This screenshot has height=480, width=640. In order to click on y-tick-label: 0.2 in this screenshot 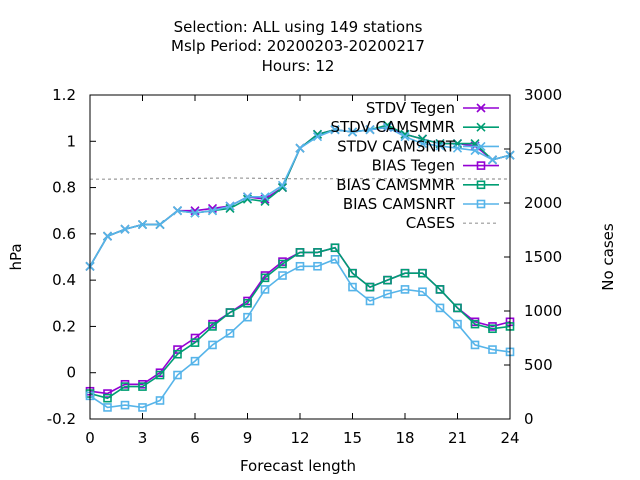, I will do `click(64, 326)`.